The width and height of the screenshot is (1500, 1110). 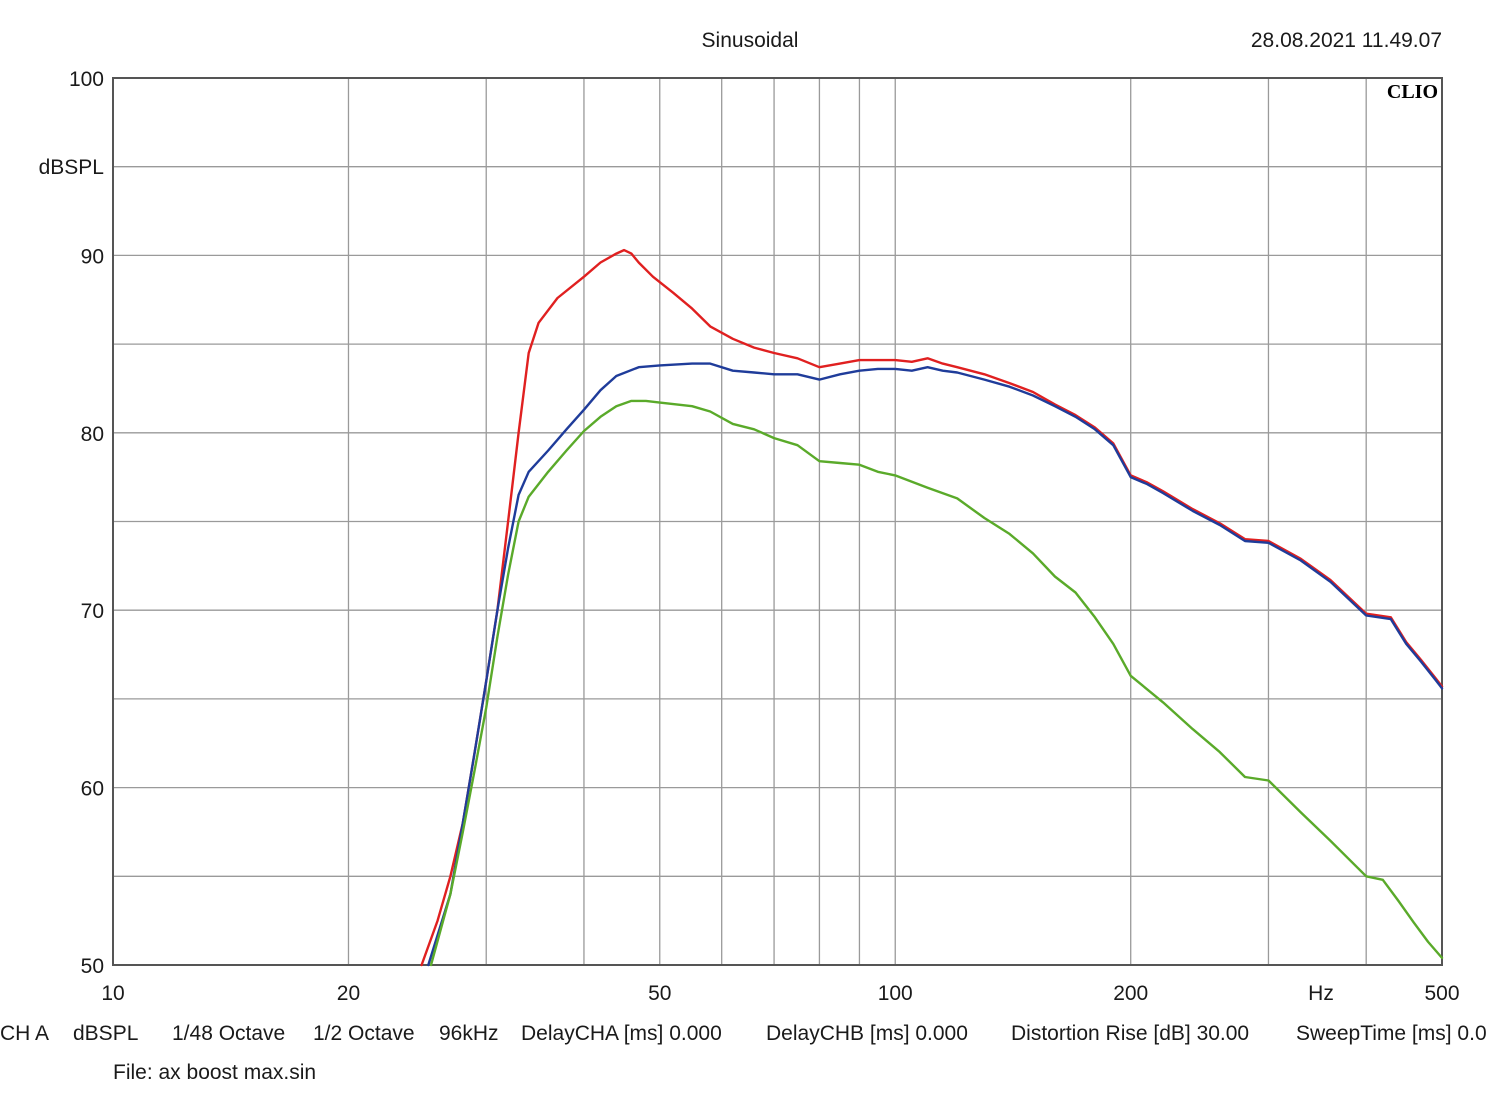 What do you see at coordinates (214, 1072) in the screenshot?
I see `file-name: File: ax boost max.sin` at bounding box center [214, 1072].